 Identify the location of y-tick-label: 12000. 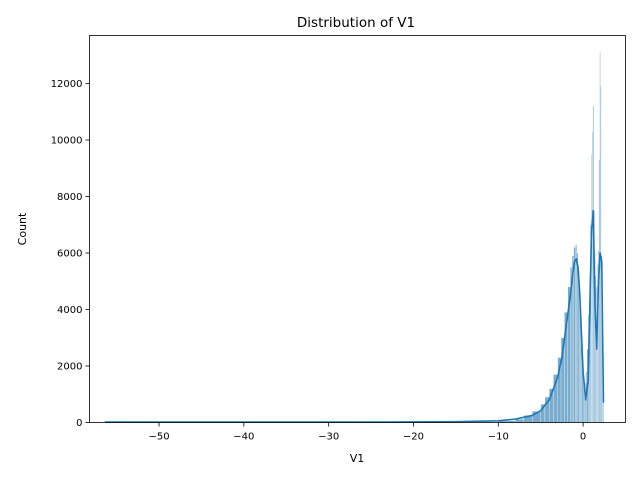
(67, 84).